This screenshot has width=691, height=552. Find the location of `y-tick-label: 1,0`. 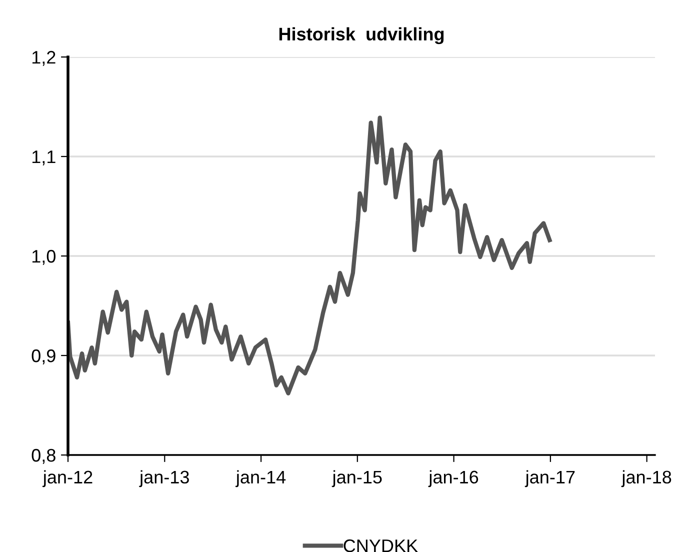

y-tick-label: 1,0 is located at coordinates (44, 257).